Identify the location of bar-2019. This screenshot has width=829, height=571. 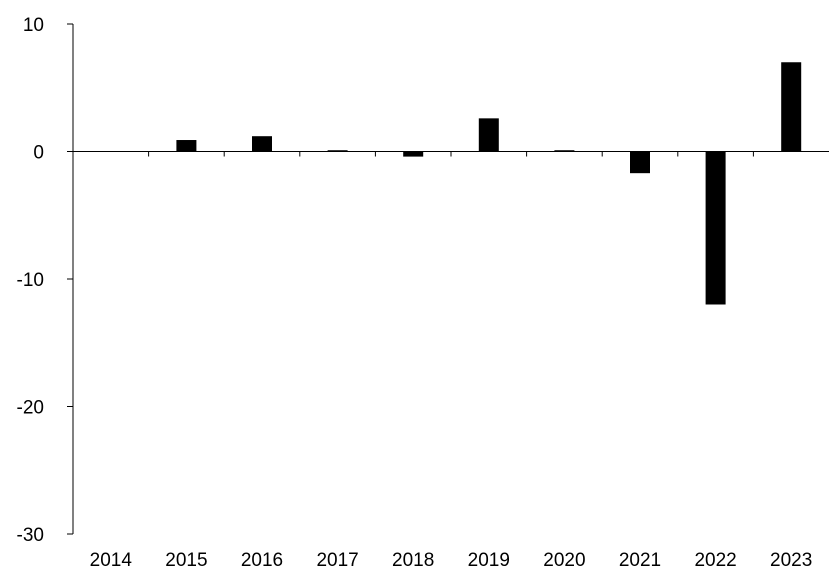
(488, 135).